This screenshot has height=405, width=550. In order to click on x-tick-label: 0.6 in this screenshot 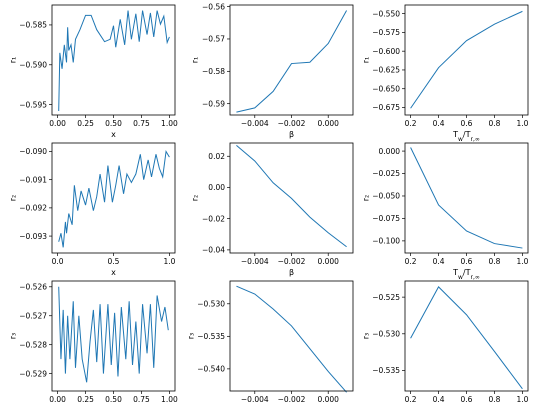, I will do `click(467, 261)`.